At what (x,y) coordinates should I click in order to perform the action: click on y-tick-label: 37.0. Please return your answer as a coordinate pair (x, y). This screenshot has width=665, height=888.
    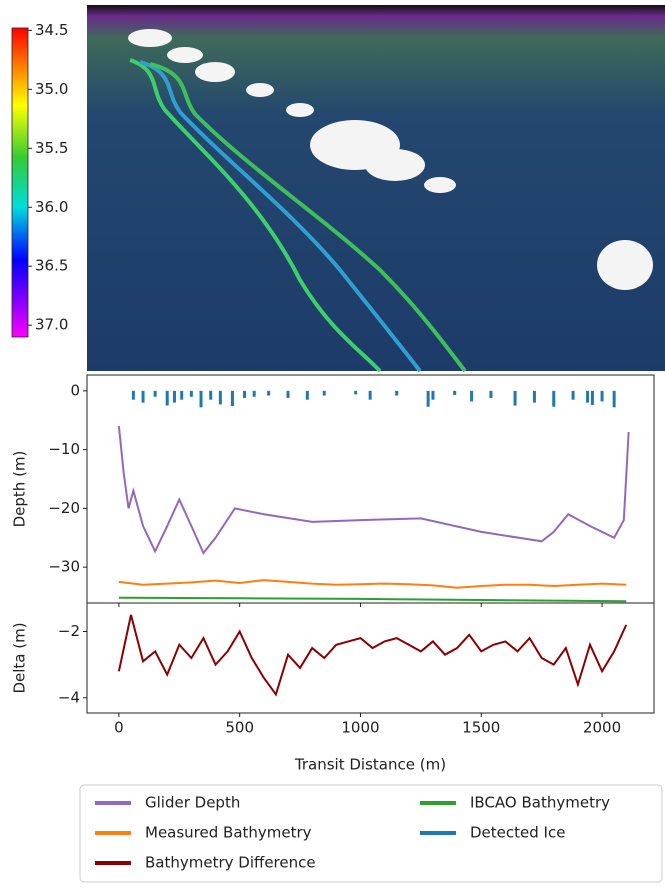
    Looking at the image, I should click on (51, 325).